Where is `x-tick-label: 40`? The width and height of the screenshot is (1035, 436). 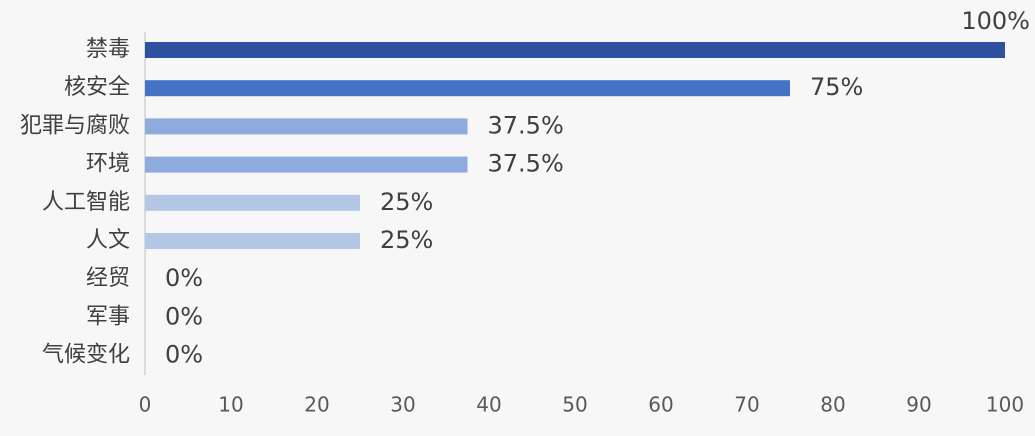 x-tick-label: 40 is located at coordinates (488, 405).